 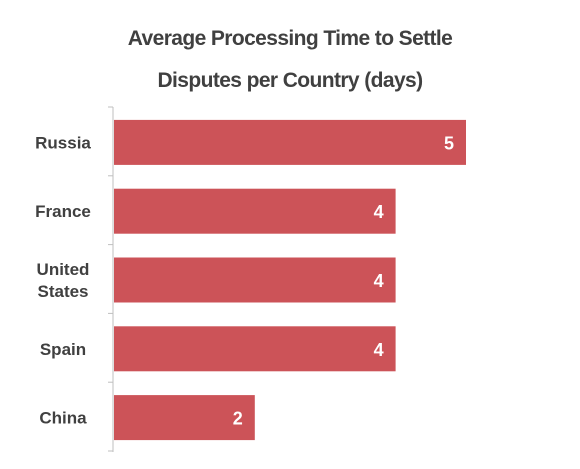 I want to click on category-label: China, so click(x=63, y=418).